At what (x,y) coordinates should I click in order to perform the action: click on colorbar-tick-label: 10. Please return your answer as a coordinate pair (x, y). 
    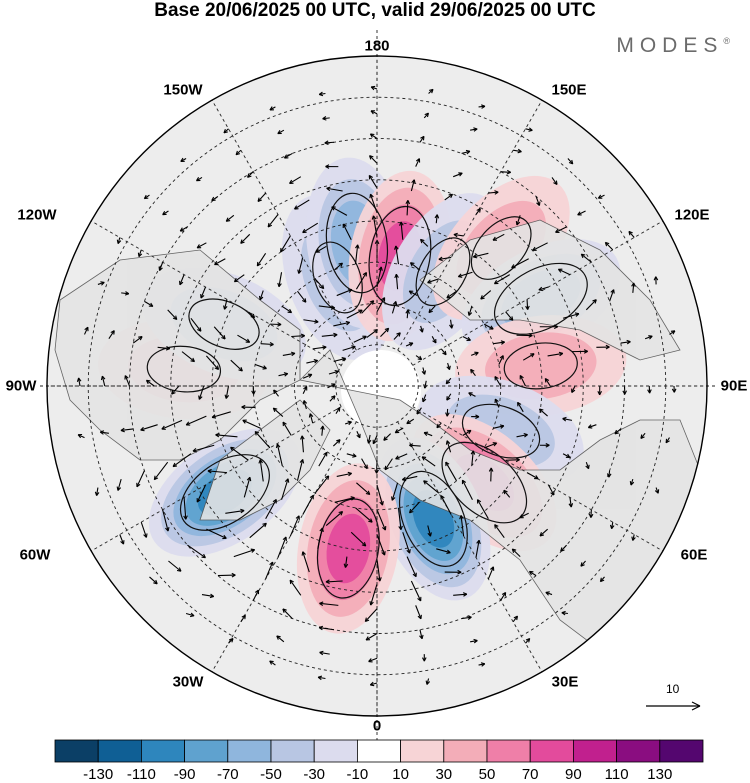
    Looking at the image, I should click on (400, 774).